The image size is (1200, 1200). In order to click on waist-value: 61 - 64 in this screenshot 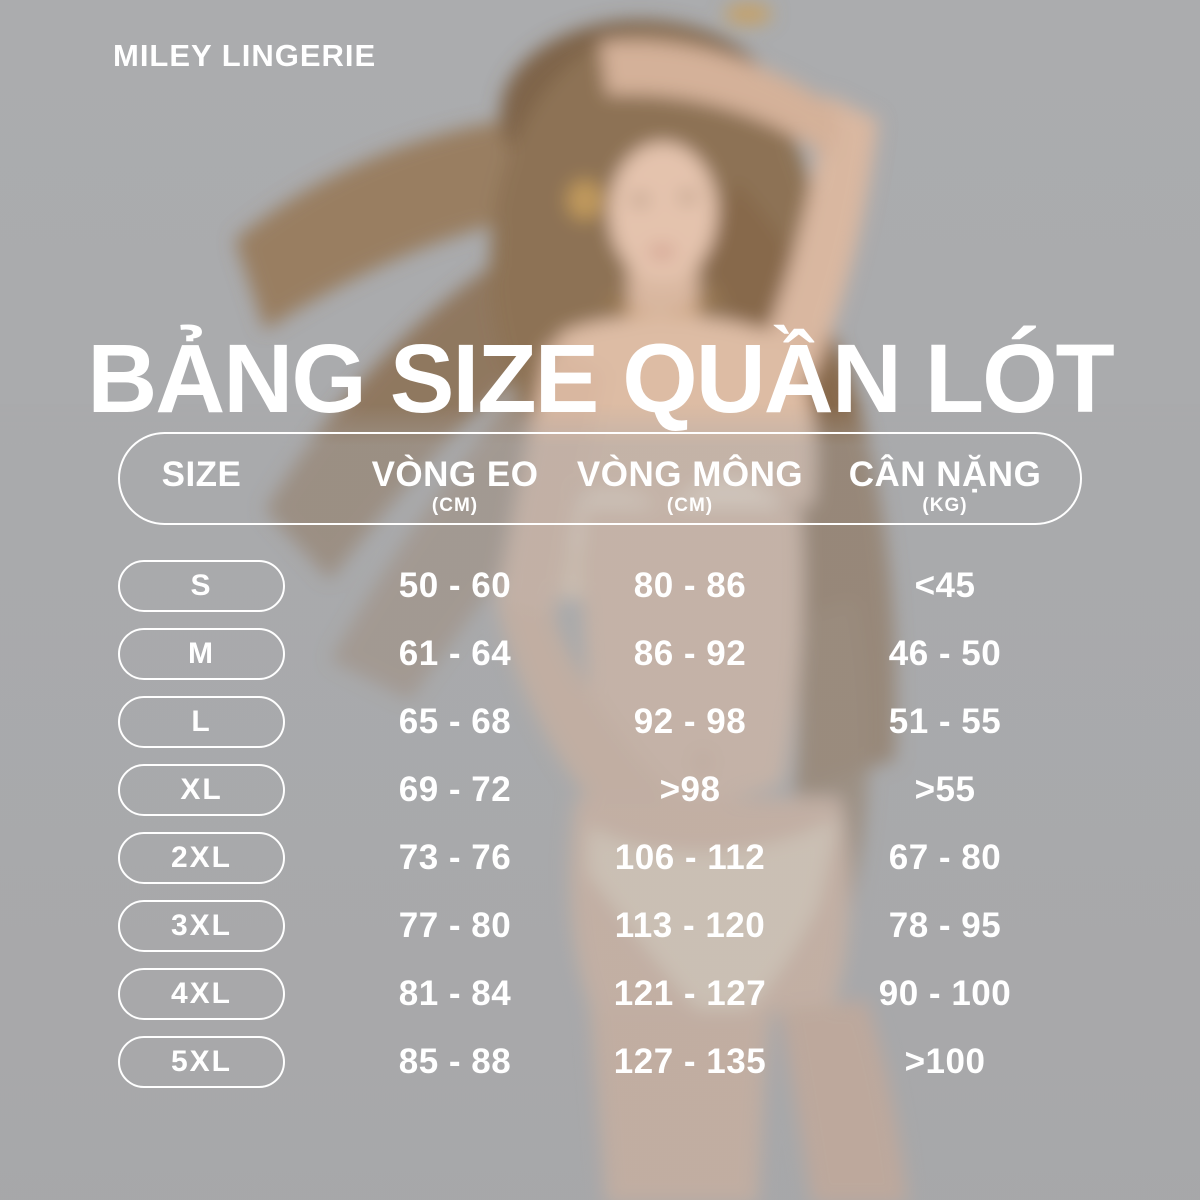, I will do `click(455, 653)`.